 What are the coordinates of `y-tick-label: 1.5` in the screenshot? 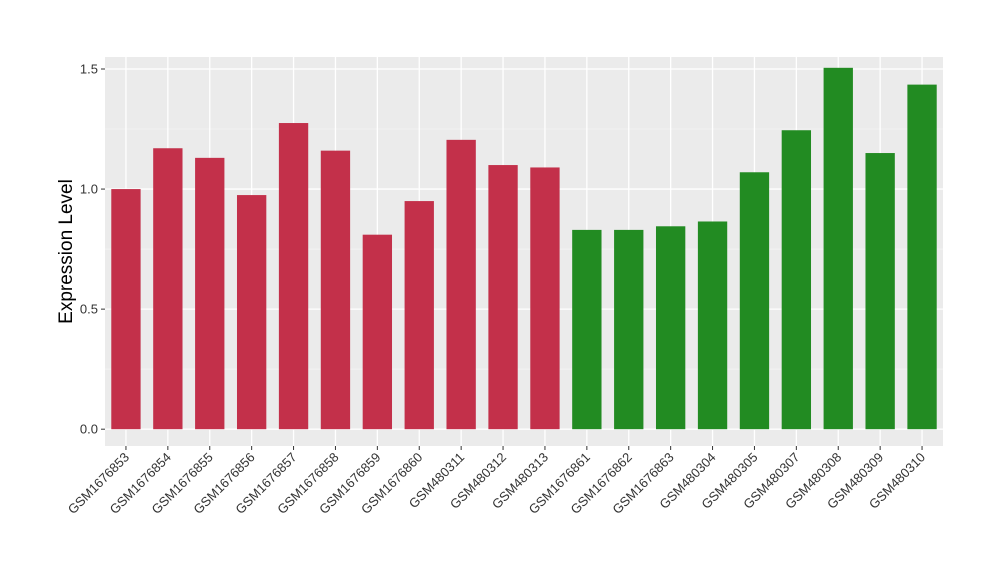 It's located at (89, 69).